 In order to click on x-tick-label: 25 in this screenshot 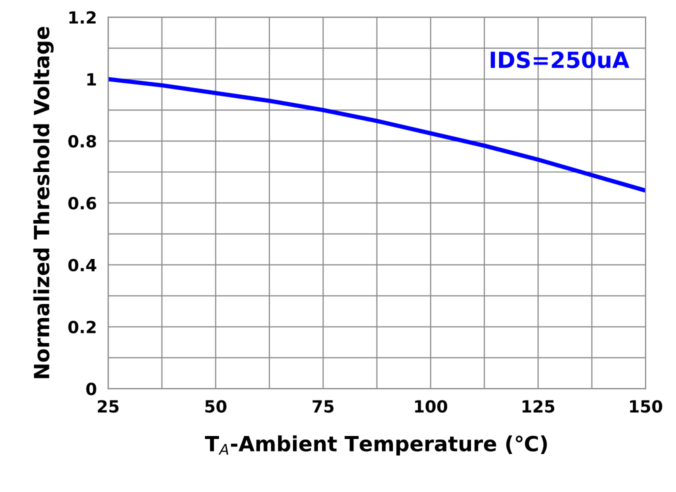, I will do `click(108, 406)`.